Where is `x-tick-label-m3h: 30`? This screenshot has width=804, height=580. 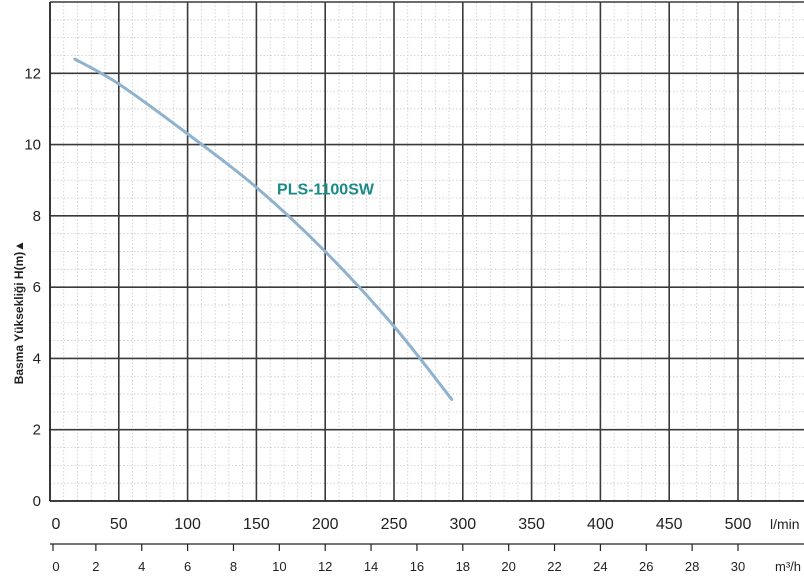 x-tick-label-m3h: 30 is located at coordinates (738, 566).